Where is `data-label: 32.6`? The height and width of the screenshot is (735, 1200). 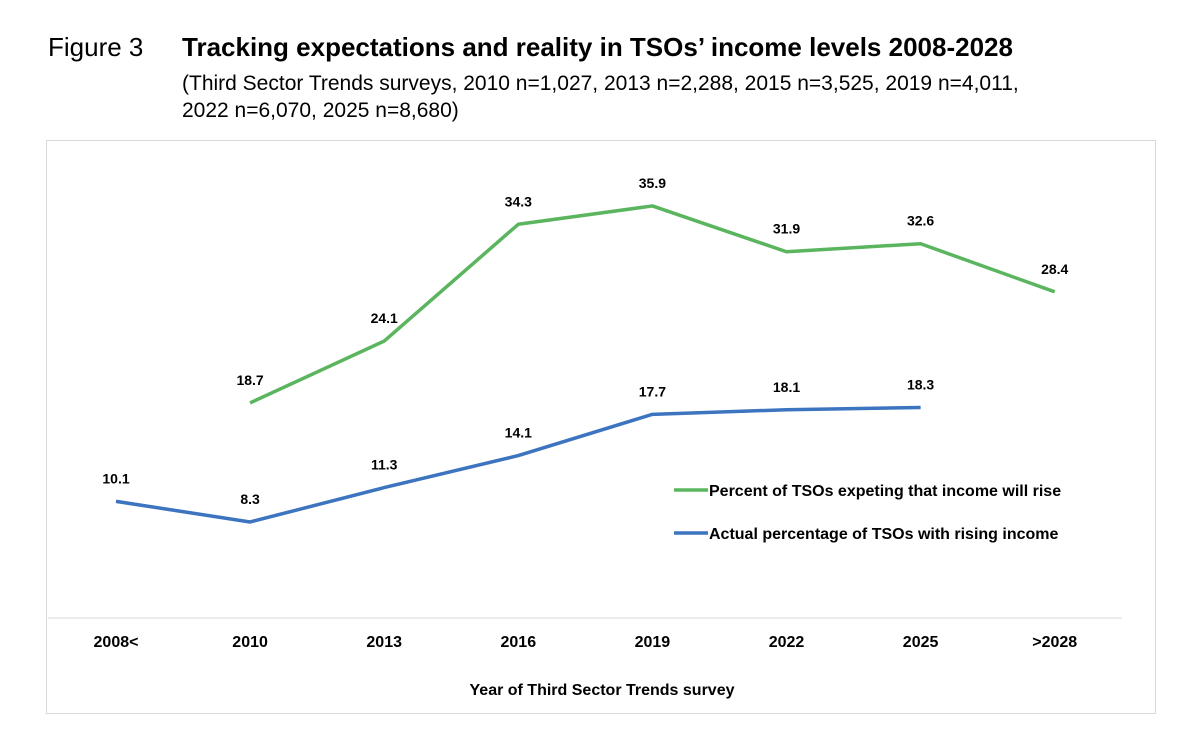 data-label: 32.6 is located at coordinates (920, 221).